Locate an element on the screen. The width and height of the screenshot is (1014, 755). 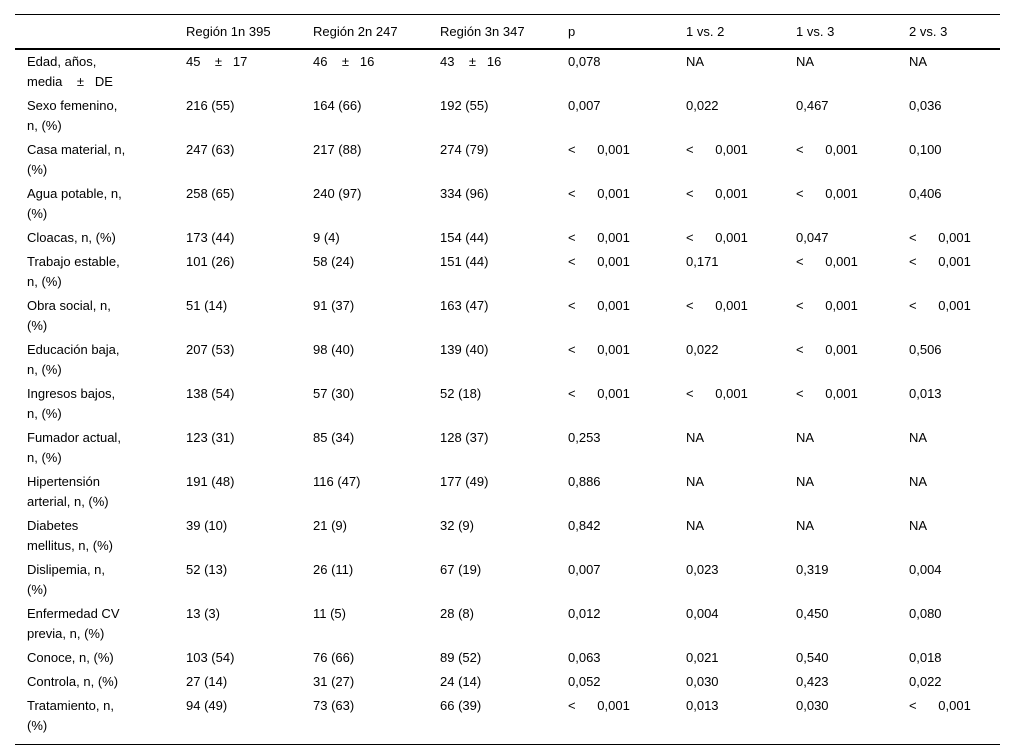
column-header: Región 3n 347 is located at coordinates (504, 32).